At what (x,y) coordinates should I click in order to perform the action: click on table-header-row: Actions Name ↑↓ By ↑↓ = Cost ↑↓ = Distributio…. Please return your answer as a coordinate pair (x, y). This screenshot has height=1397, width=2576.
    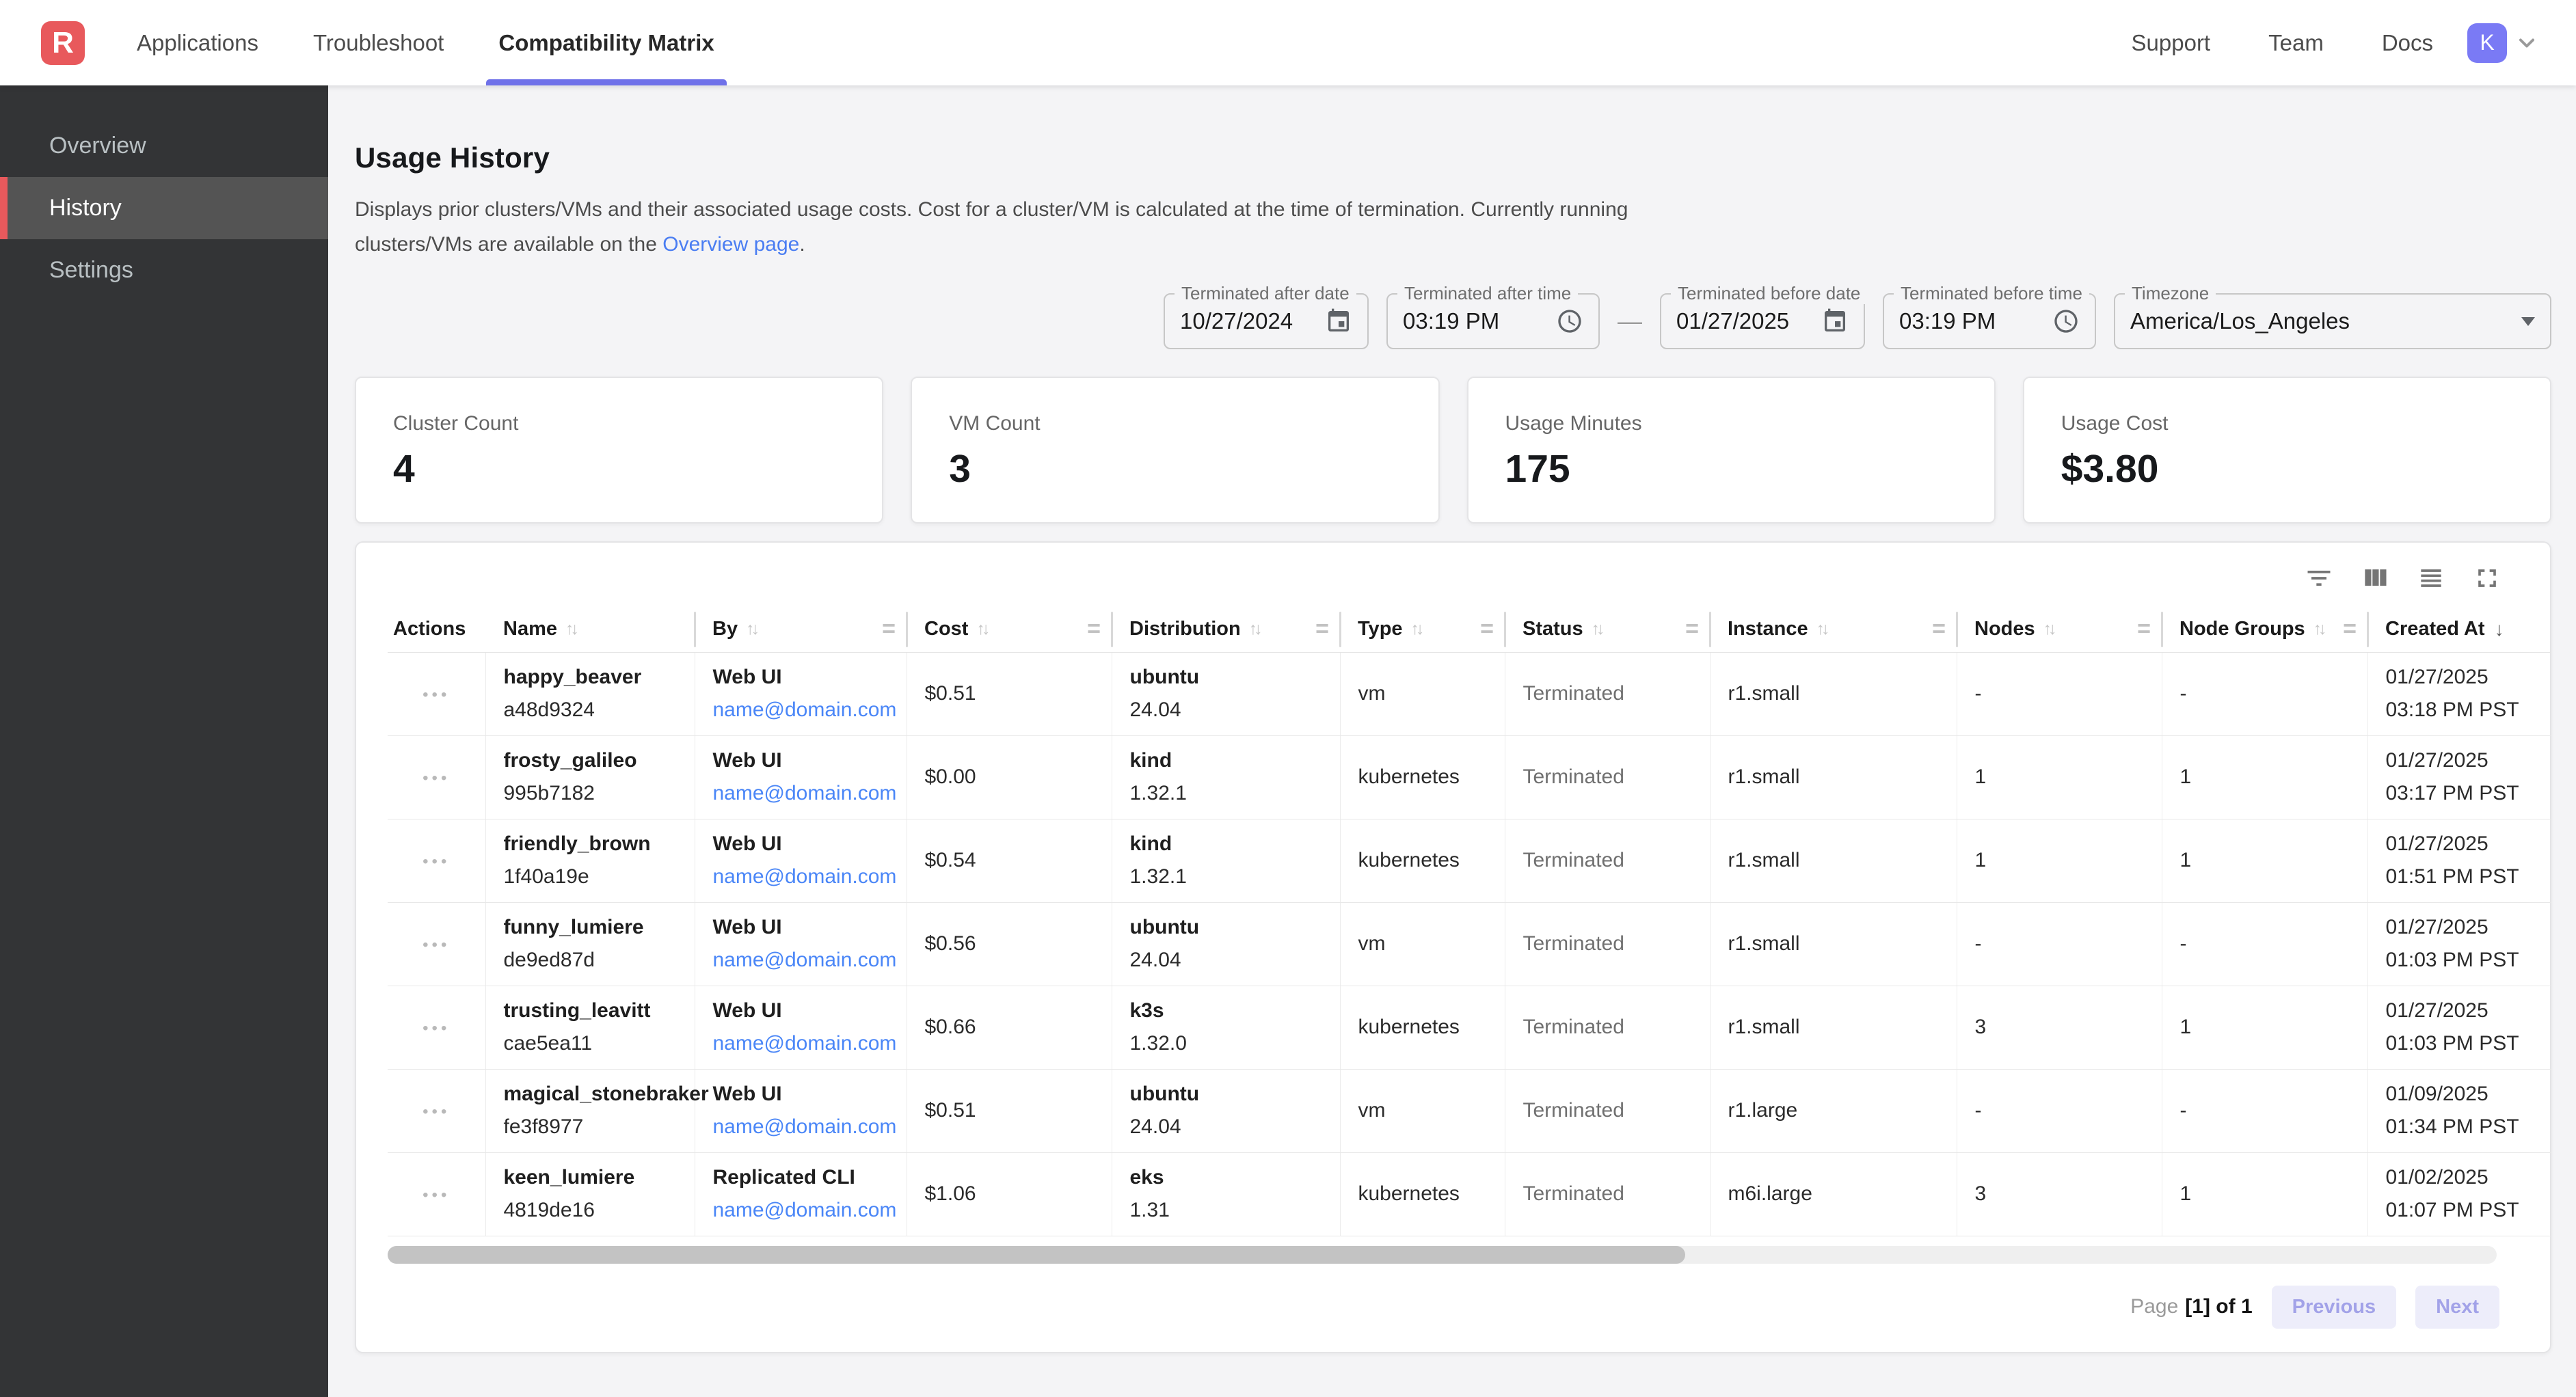
    Looking at the image, I should click on (1469, 630).